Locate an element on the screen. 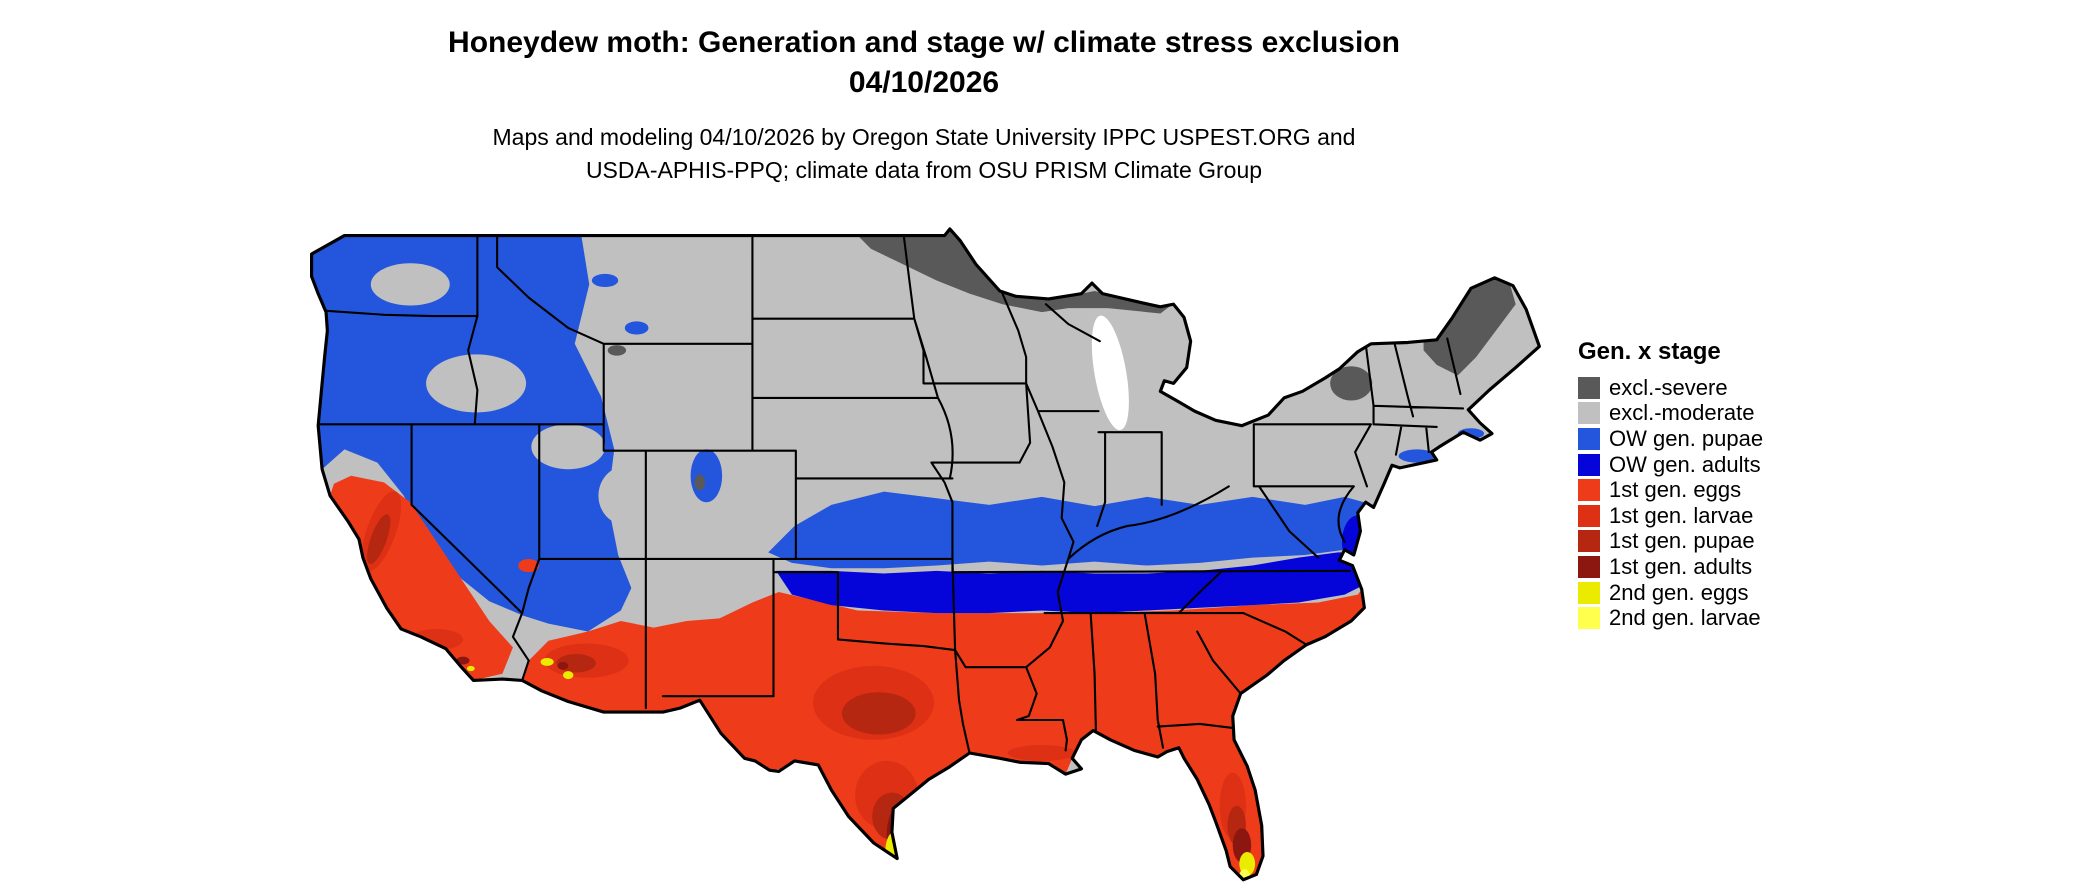 The image size is (2100, 892). legend-label: 1st gen. larvae is located at coordinates (1681, 515).